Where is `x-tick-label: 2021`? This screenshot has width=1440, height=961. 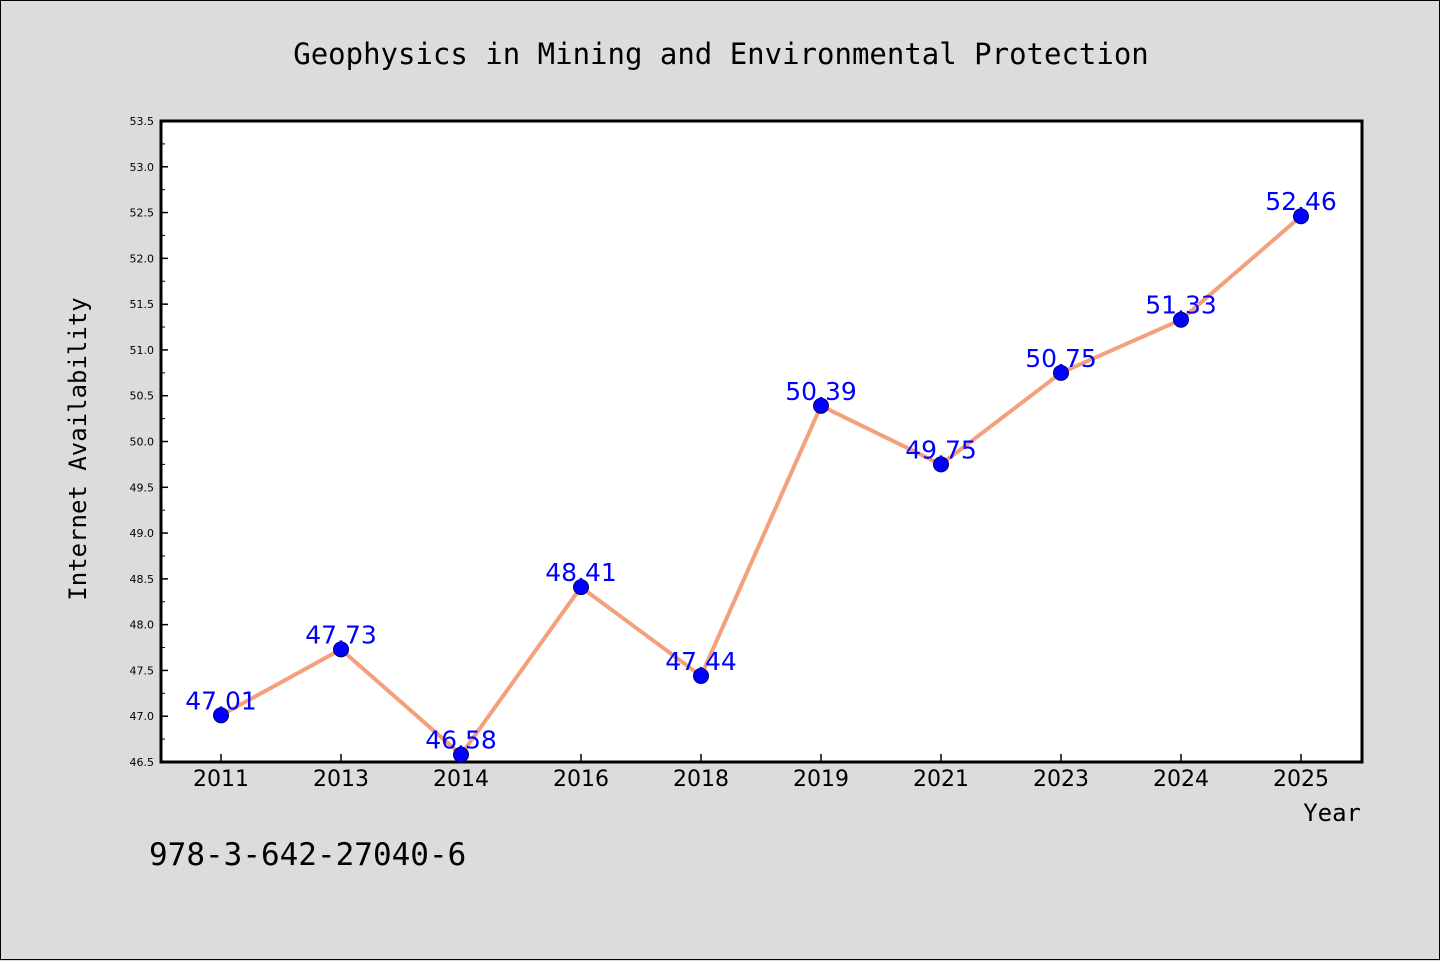 x-tick-label: 2021 is located at coordinates (941, 779).